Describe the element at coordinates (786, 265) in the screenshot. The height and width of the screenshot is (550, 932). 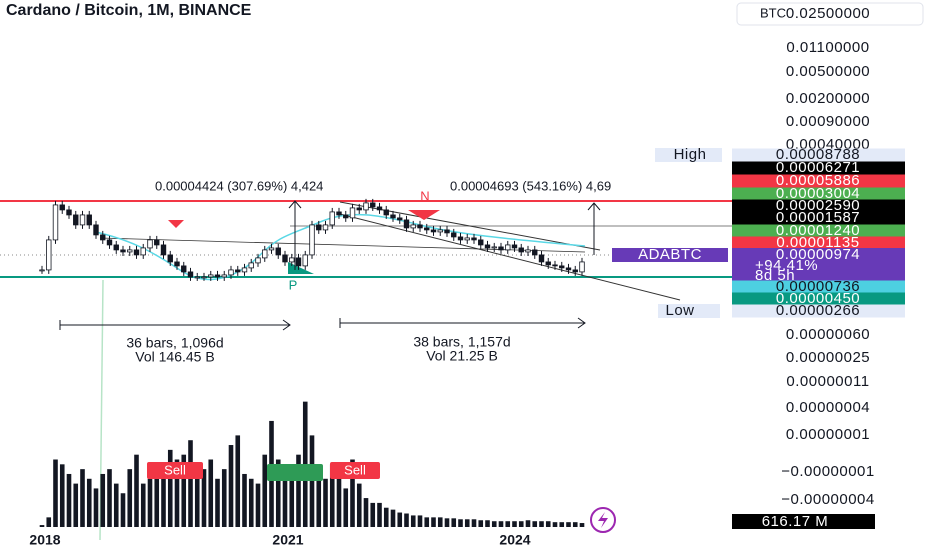
I see `price-change: +94.41%` at that location.